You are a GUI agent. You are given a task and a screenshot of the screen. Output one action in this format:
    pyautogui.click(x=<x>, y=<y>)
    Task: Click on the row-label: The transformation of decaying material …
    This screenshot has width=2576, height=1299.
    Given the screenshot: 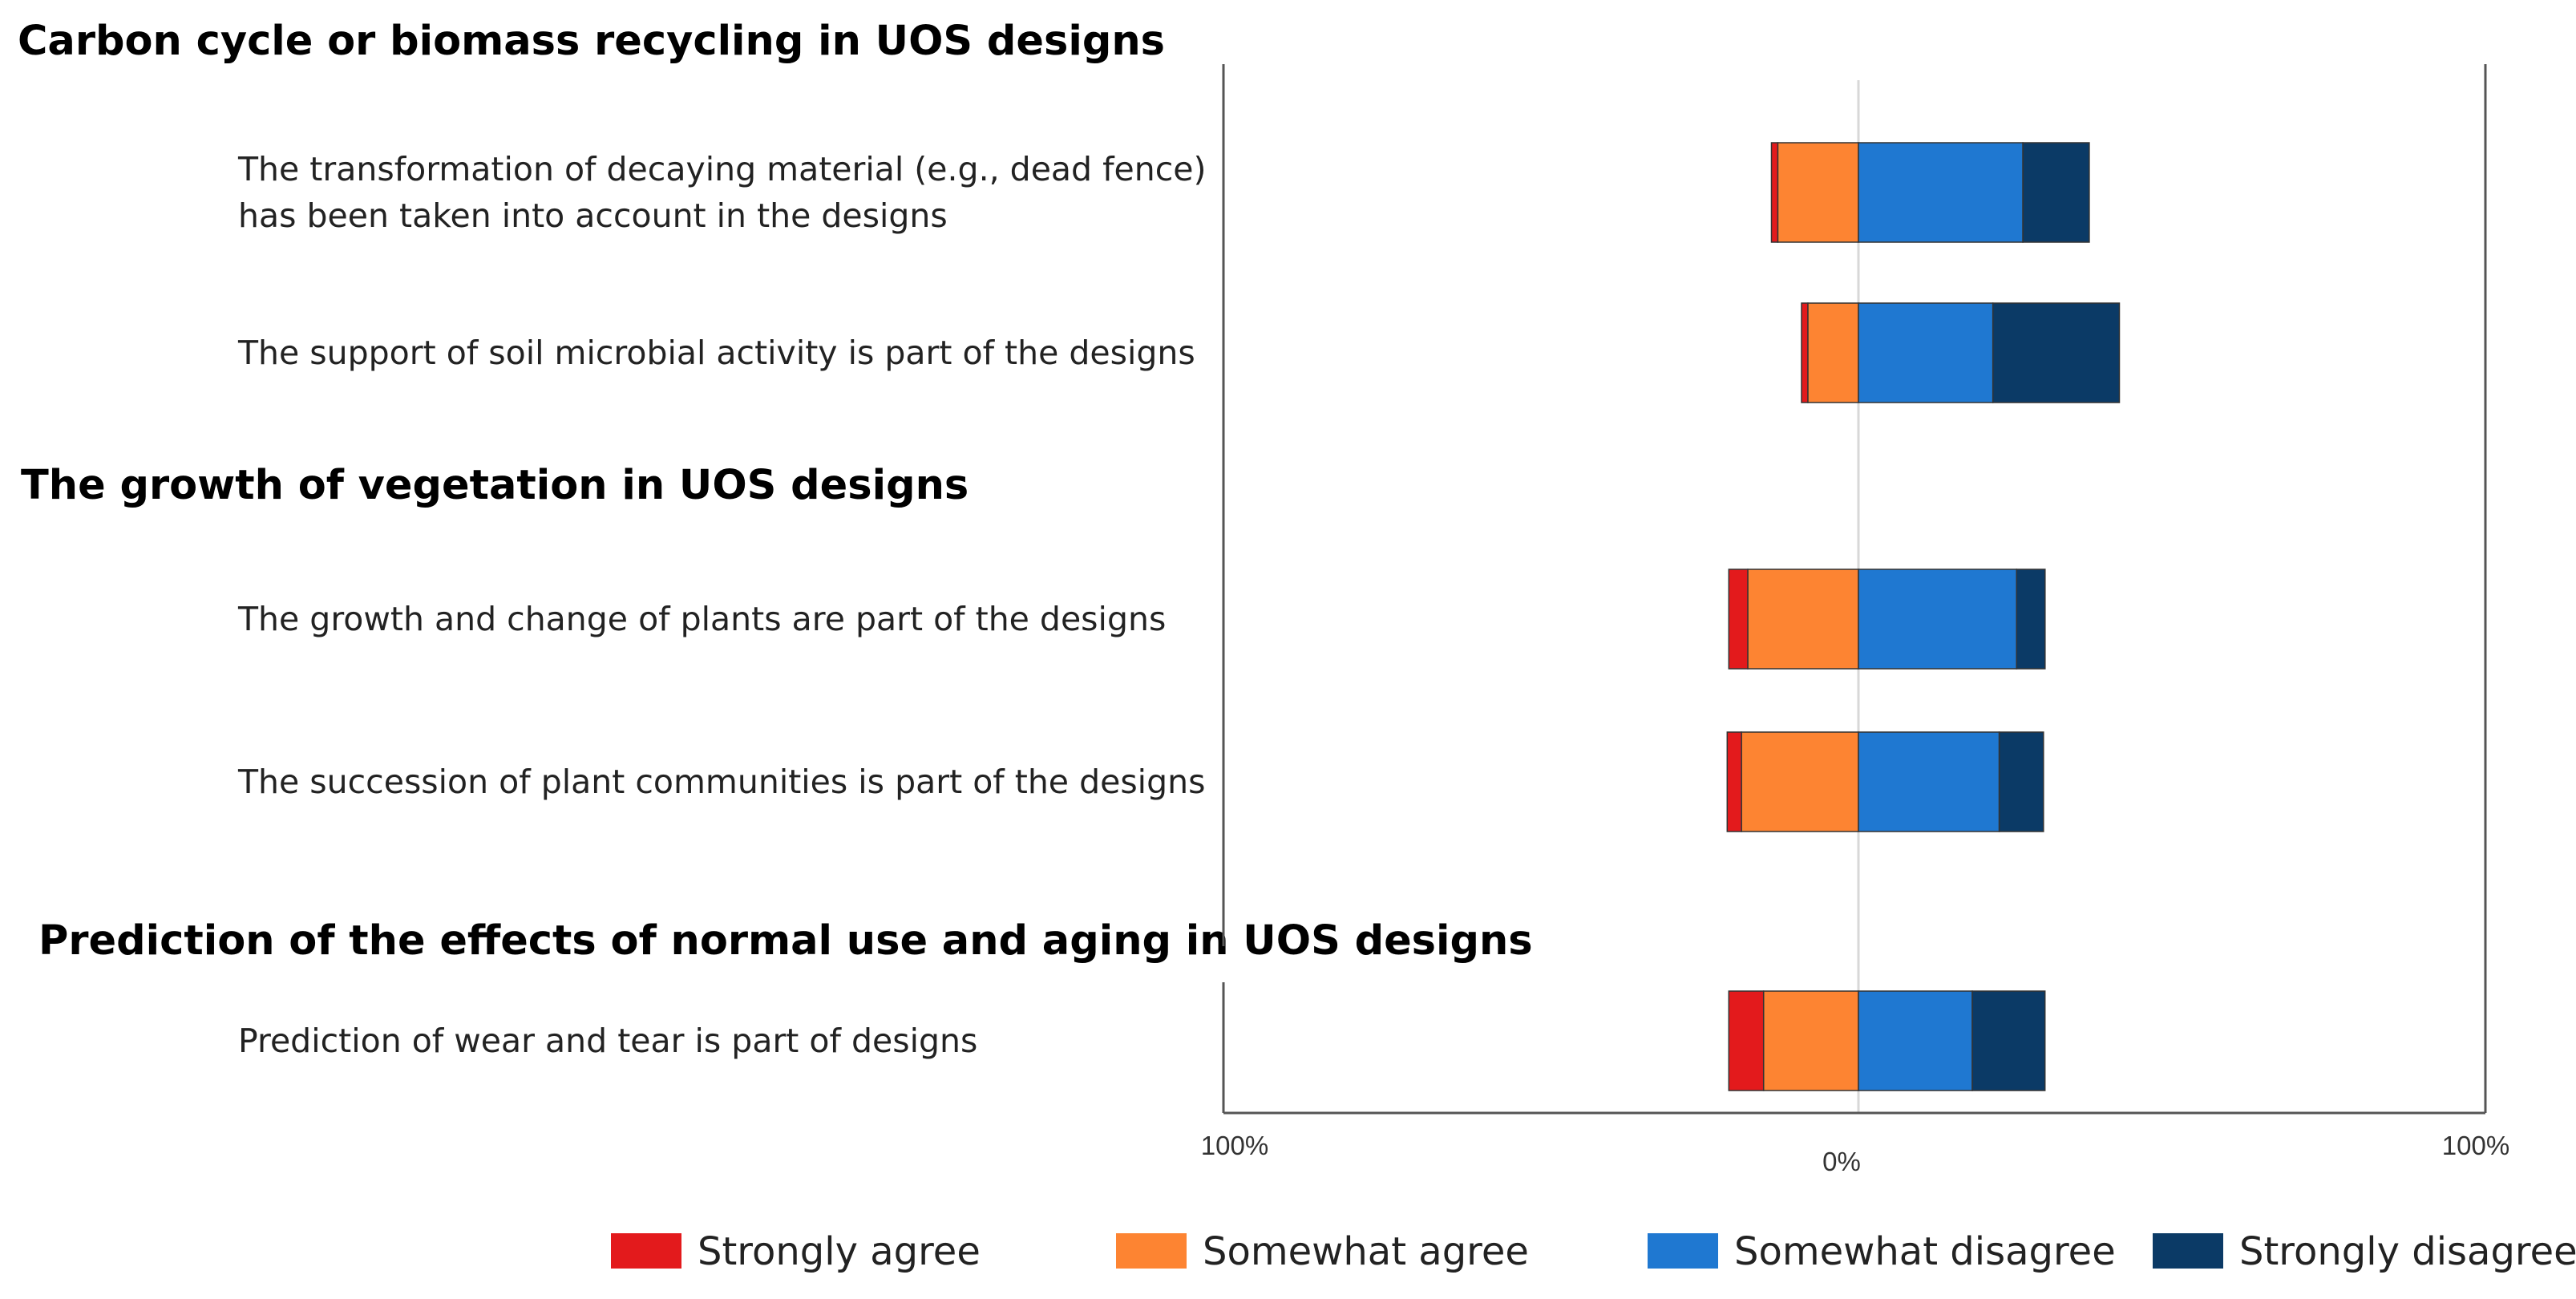 What is the action you would take?
    pyautogui.click(x=722, y=169)
    